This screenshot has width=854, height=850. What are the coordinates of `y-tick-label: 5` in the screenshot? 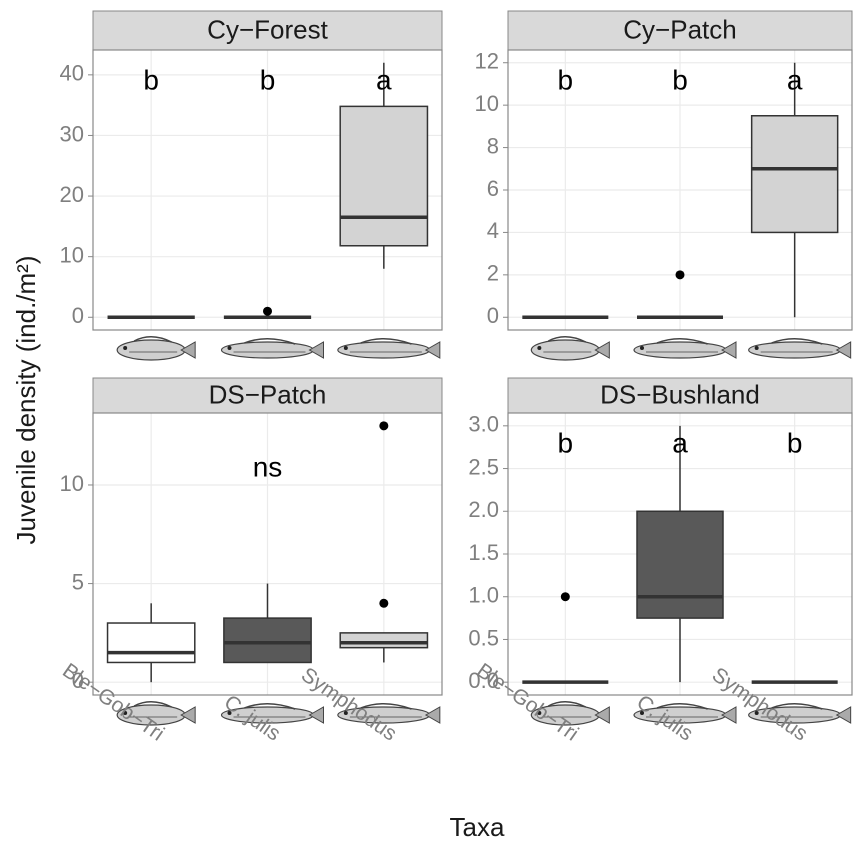 It's located at (78, 581).